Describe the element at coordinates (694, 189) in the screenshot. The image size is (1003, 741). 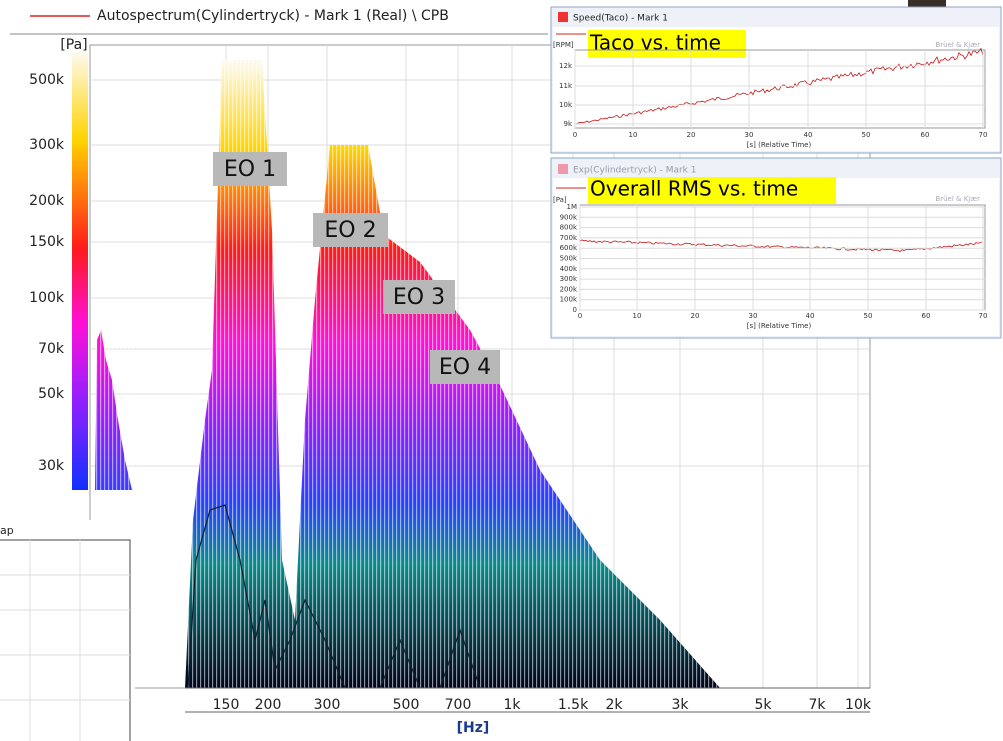
I see `overlay-label: Overall RMS vs. time` at that location.